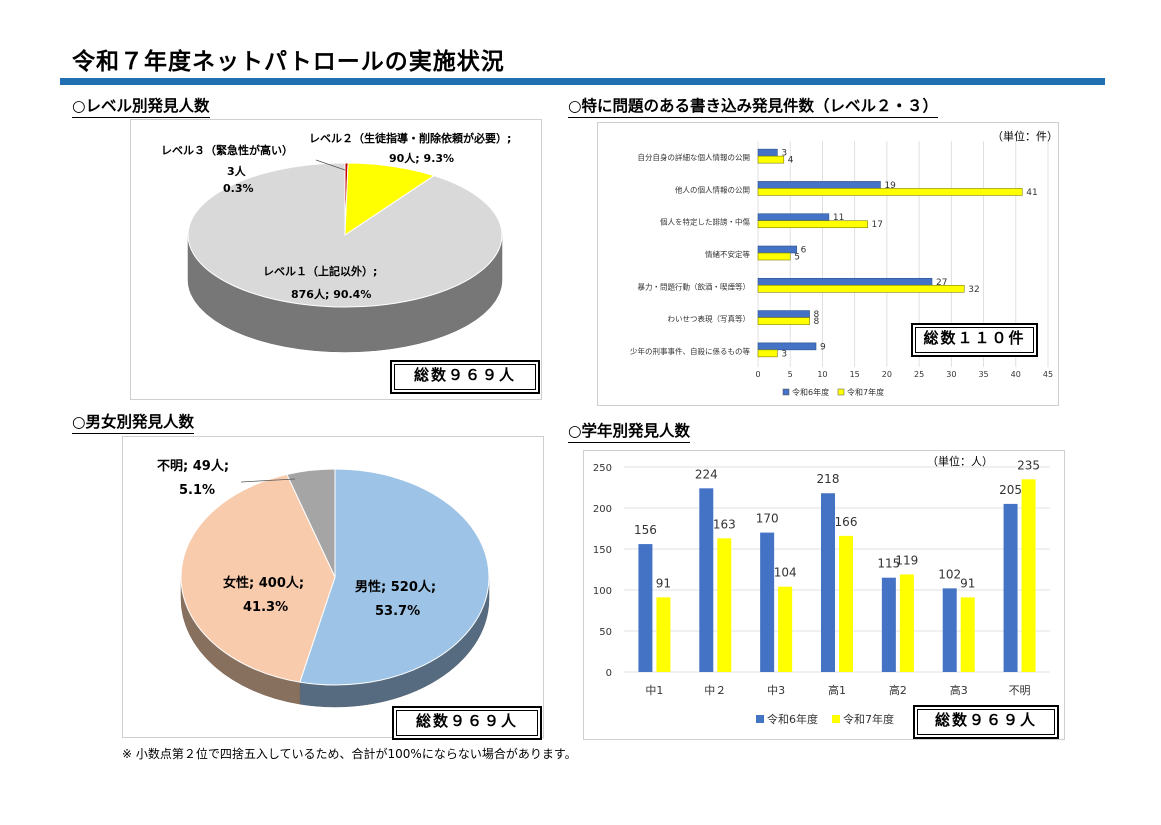  I want to click on grade-category-label-2: 中3, so click(776, 690).